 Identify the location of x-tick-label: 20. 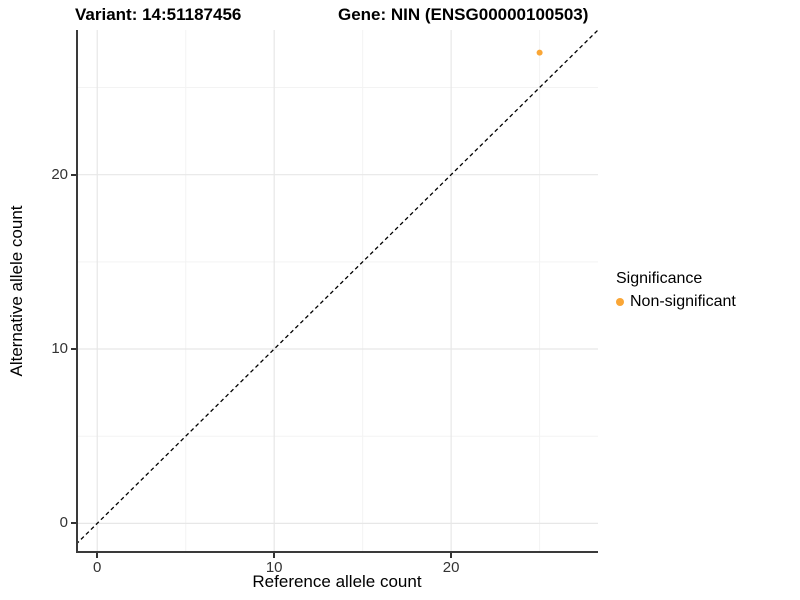
(451, 567).